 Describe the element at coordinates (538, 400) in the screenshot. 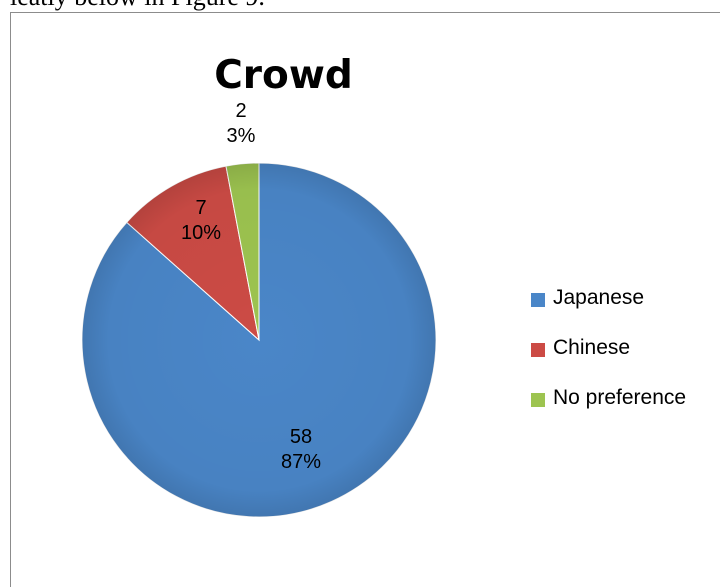

I see `legend-swatch-no-preference` at that location.